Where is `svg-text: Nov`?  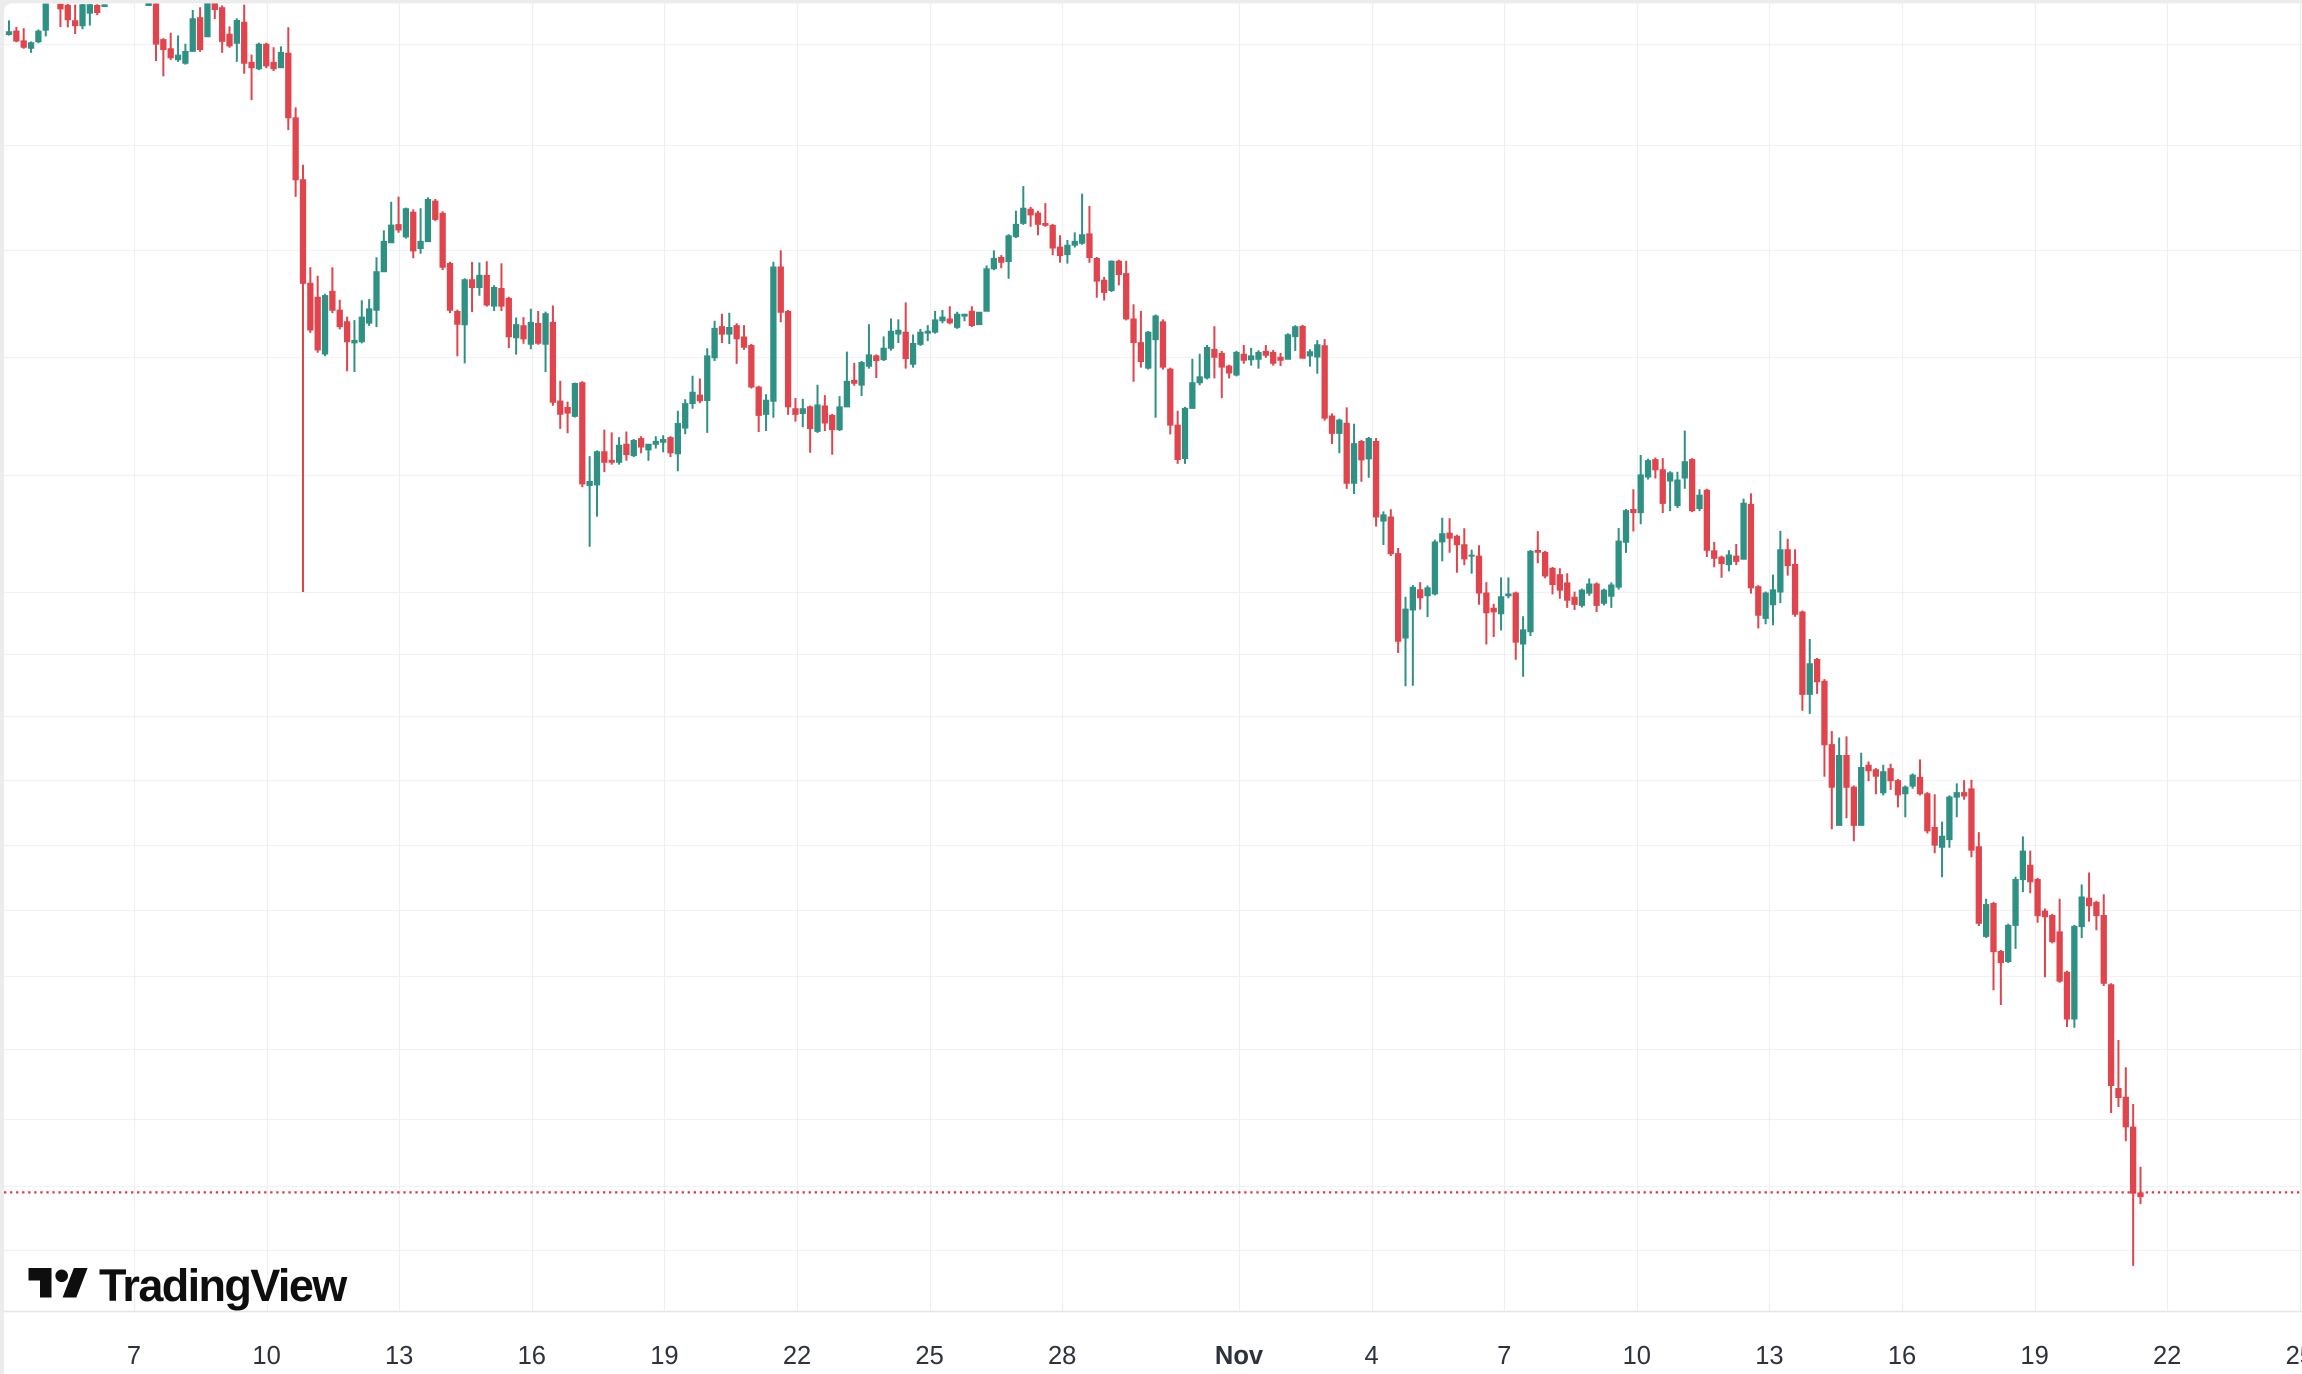
svg-text: Nov is located at coordinates (1239, 1356).